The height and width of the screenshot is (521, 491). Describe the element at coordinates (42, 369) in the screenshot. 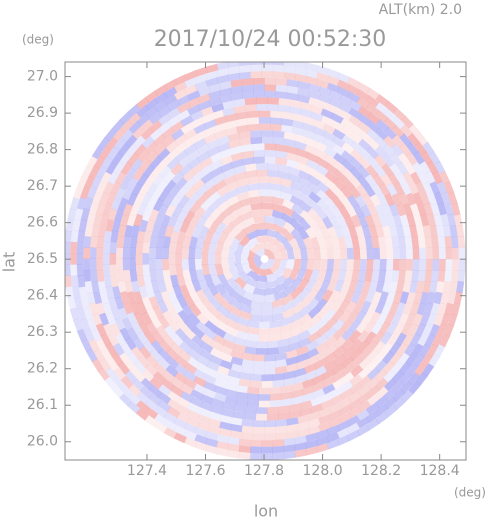

I see `y-tick-label: 26.2` at that location.